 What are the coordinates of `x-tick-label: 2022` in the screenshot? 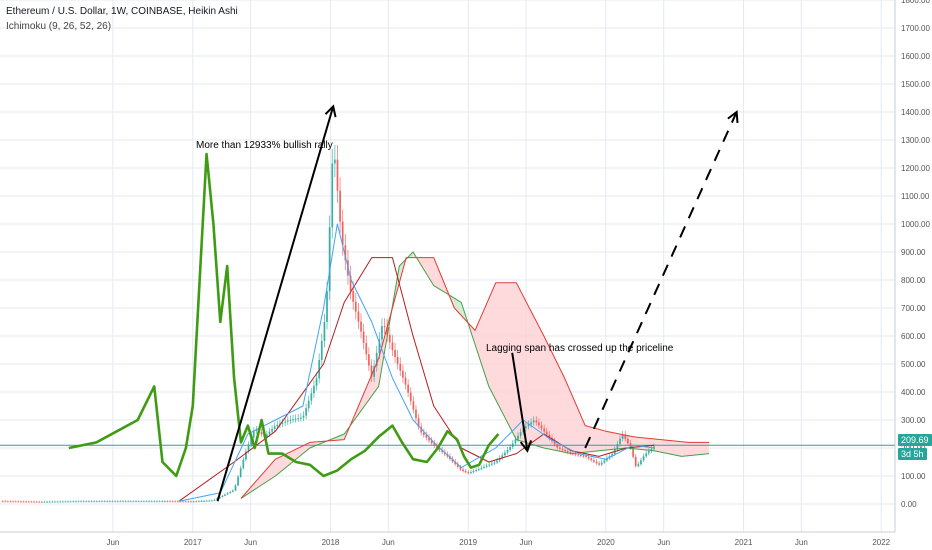 It's located at (881, 542).